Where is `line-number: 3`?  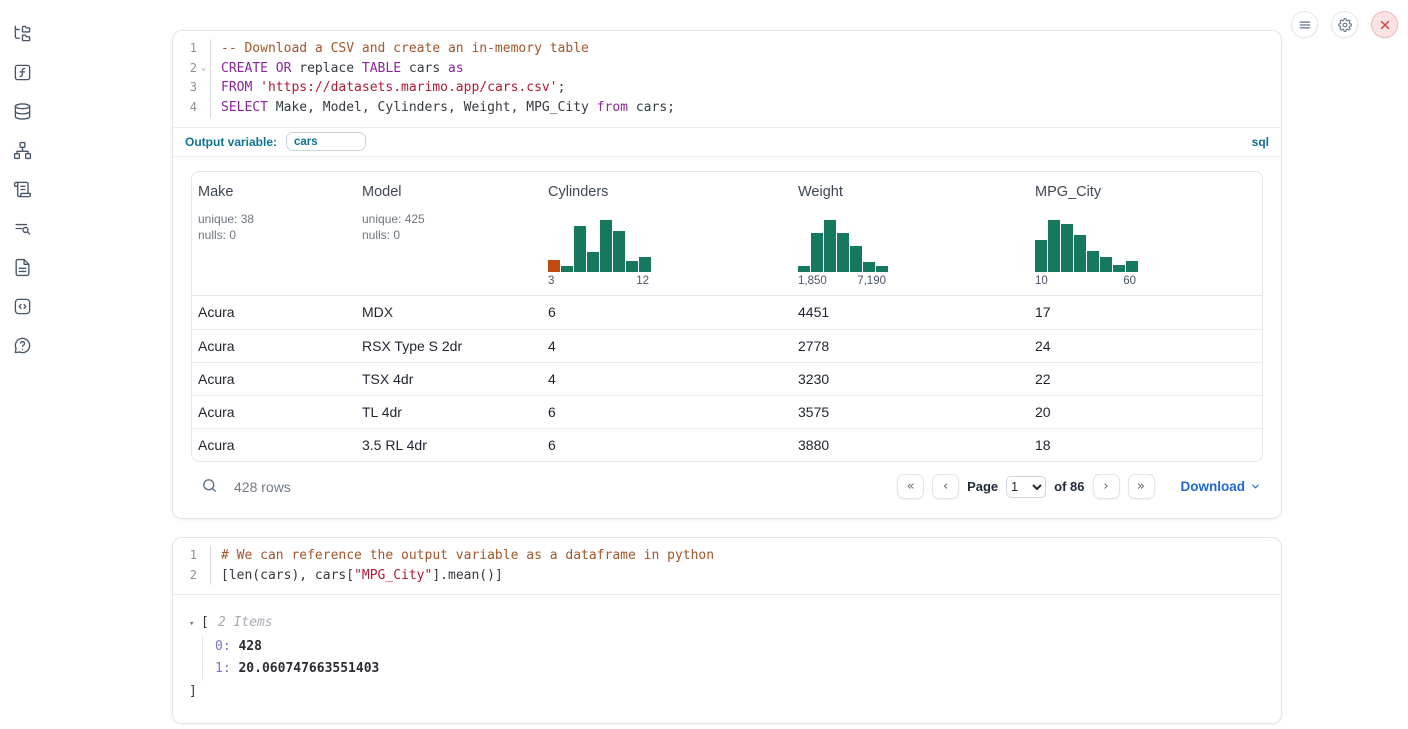
line-number: 3 is located at coordinates (193, 87).